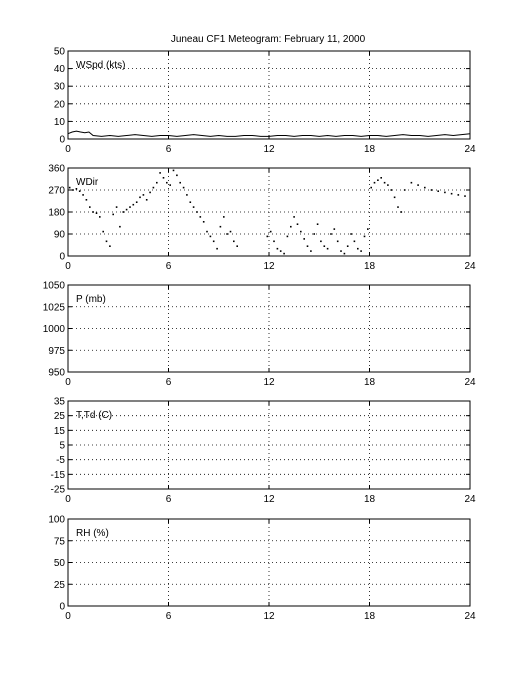  I want to click on relative-humidity-panel: 0 25 50 75 100 0 6 12 18 24 RH (%), so click(262, 569).